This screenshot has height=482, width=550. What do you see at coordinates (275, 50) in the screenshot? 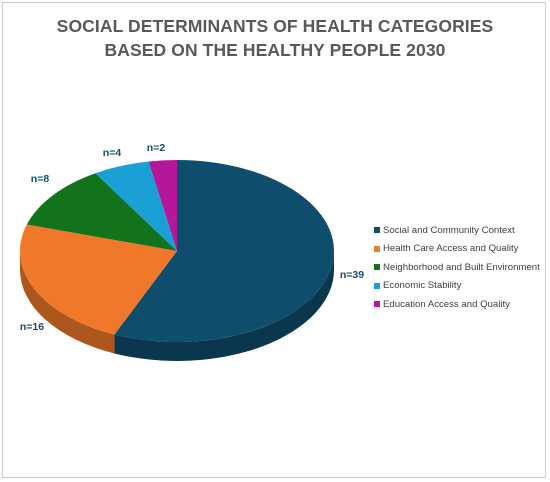
I see `chart-subtitle: BASED ON THE HEALTHY PEOPLE 2030` at bounding box center [275, 50].